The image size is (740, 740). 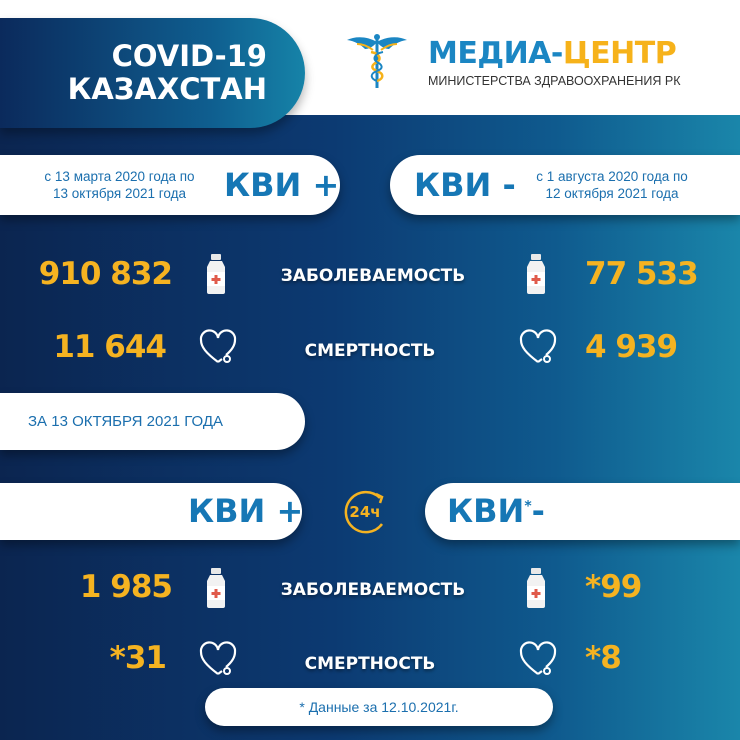 What do you see at coordinates (189, 56) in the screenshot?
I see `title-line1: COVID-19` at bounding box center [189, 56].